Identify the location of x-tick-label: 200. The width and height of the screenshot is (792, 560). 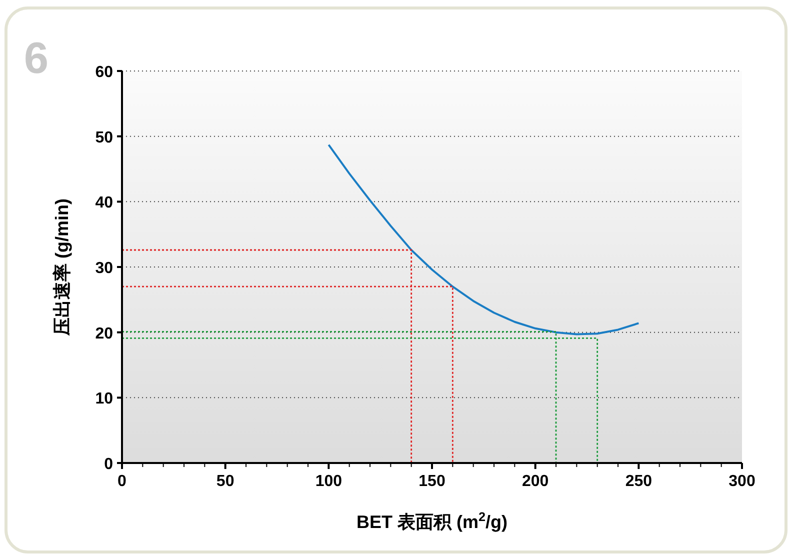
(535, 481).